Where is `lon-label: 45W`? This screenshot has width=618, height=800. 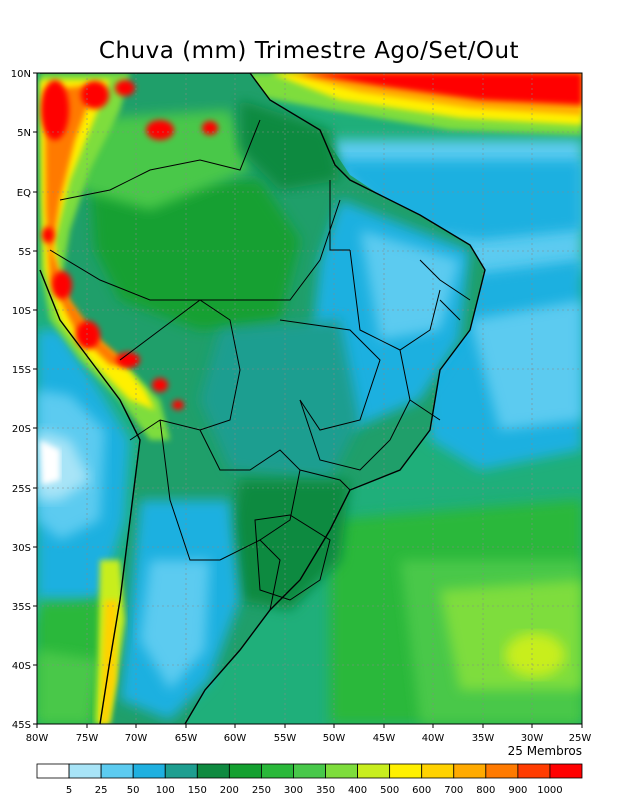
lon-label: 45W is located at coordinates (384, 738).